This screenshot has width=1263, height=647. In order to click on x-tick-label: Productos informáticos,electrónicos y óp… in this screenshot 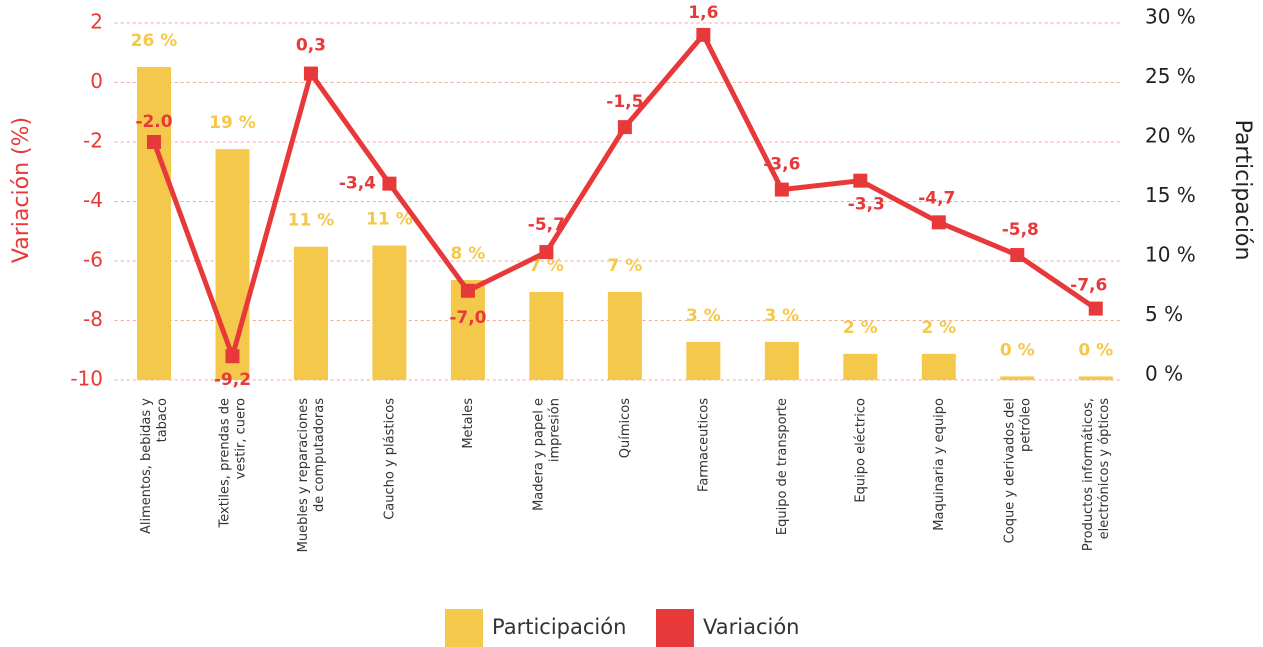, I will do `click(1095, 474)`.